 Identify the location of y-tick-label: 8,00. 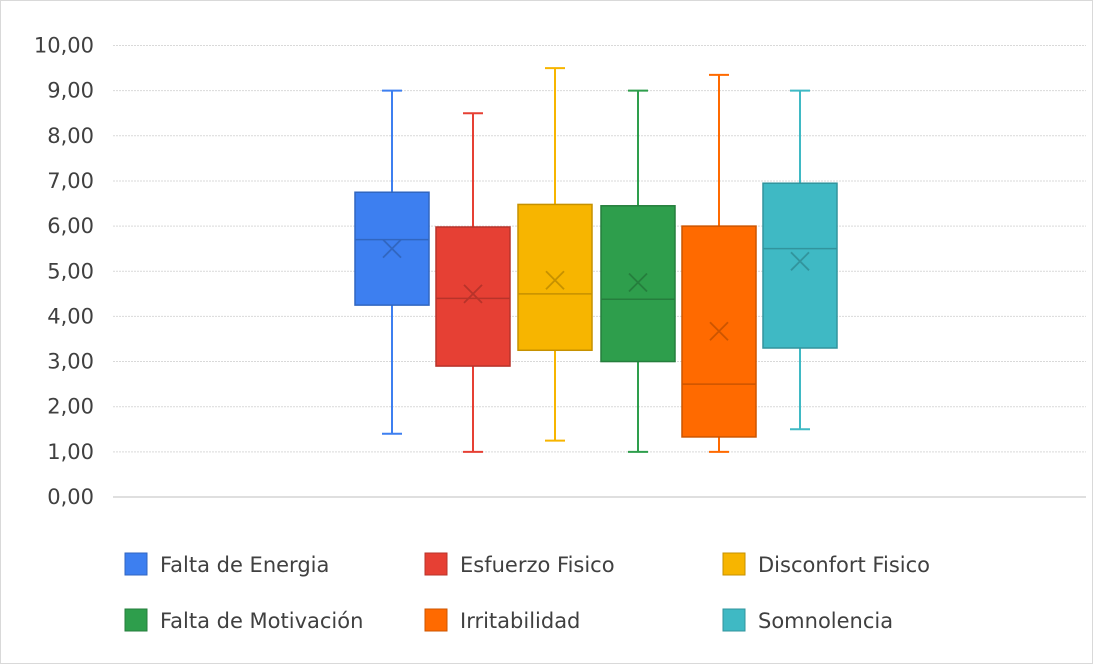
(70, 136).